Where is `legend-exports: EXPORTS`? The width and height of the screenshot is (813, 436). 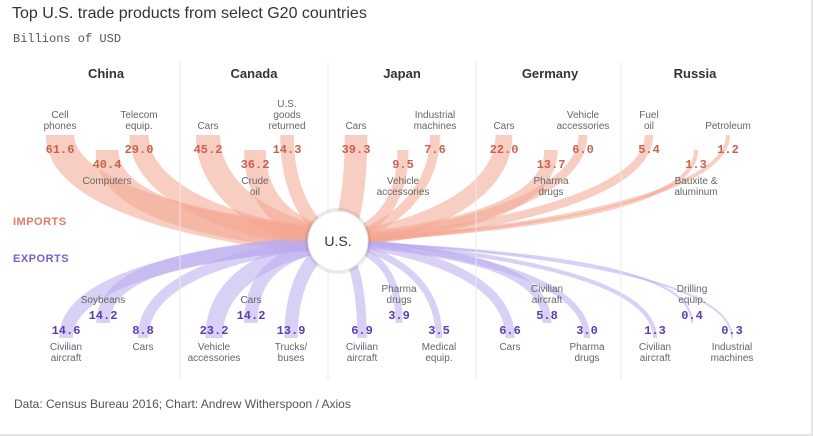 legend-exports: EXPORTS is located at coordinates (41, 259).